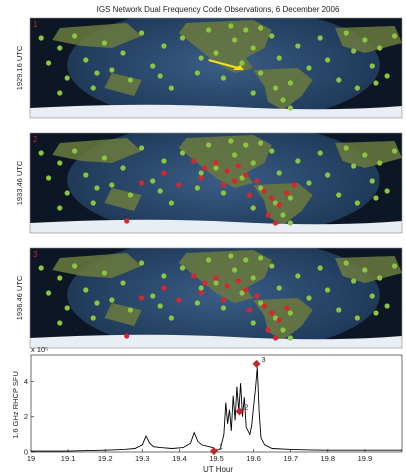 This screenshot has height=474, width=406. Describe the element at coordinates (253, 458) in the screenshot. I see `x-tick-label: 19.6` at that location.